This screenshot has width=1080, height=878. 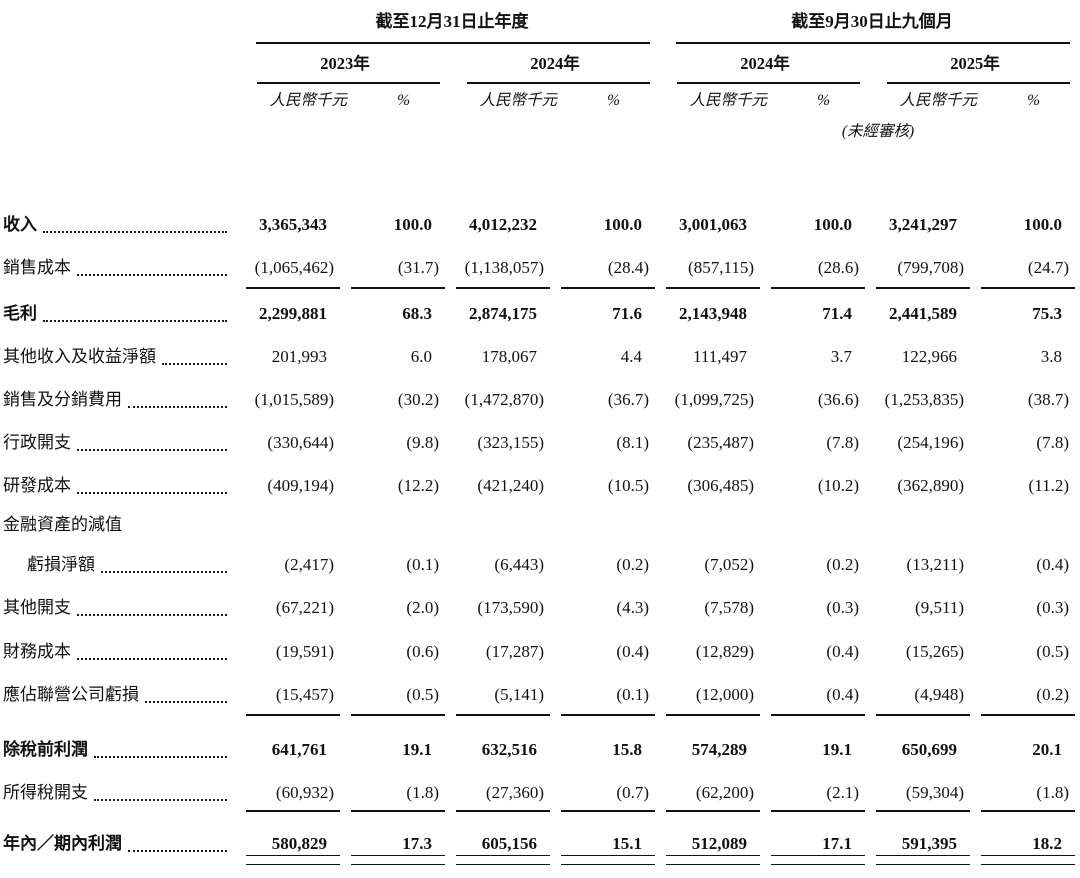 I want to click on value-cell: (59,304), so click(x=915, y=793).